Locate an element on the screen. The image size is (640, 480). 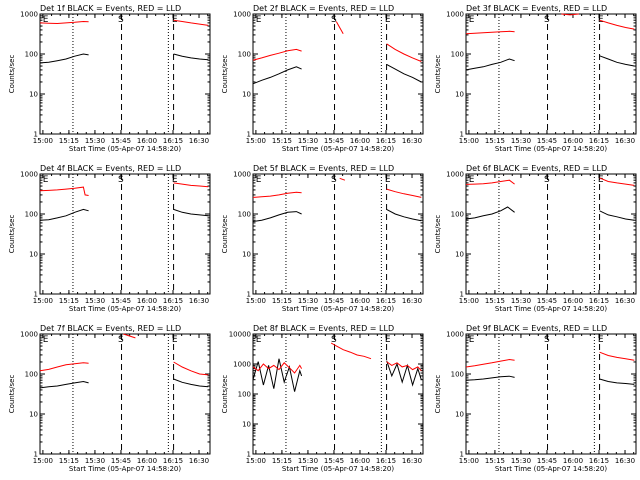
panel-title: Det 3f BLACK = Events, RED = LLD is located at coordinates (536, 8).